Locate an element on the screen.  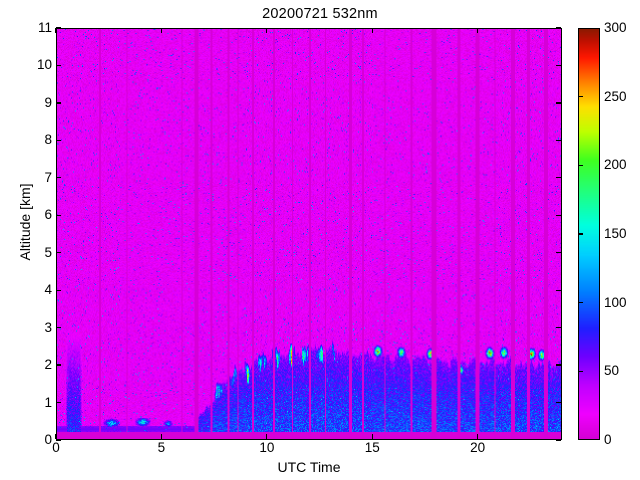
x-axis-label: UTC Time is located at coordinates (309, 467).